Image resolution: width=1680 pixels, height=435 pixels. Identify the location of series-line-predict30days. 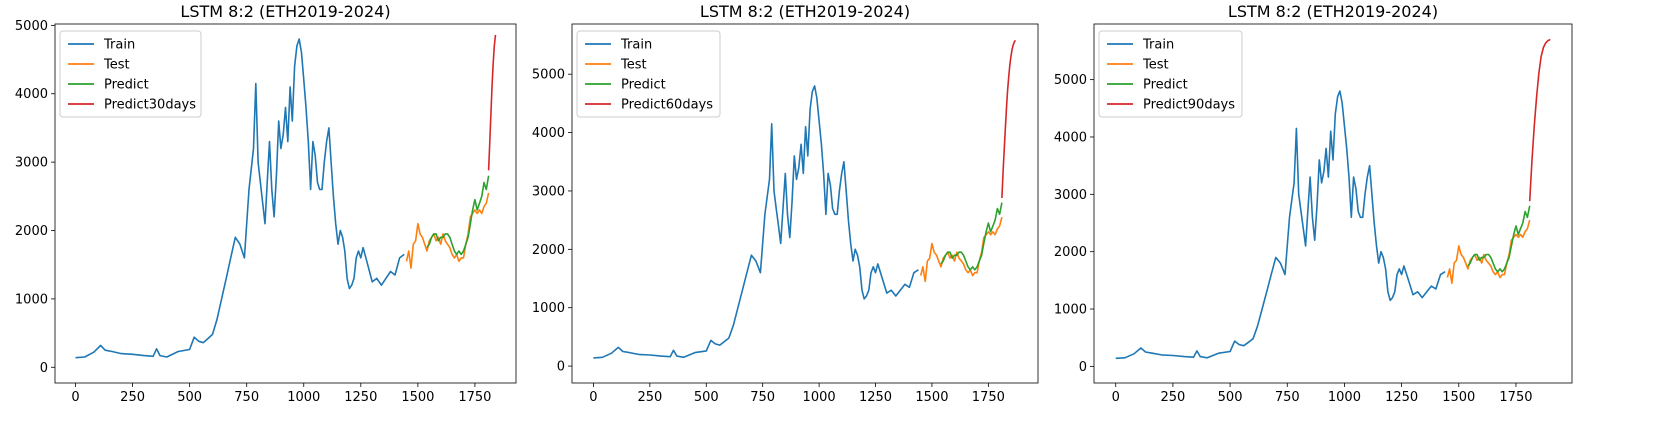
(492, 102).